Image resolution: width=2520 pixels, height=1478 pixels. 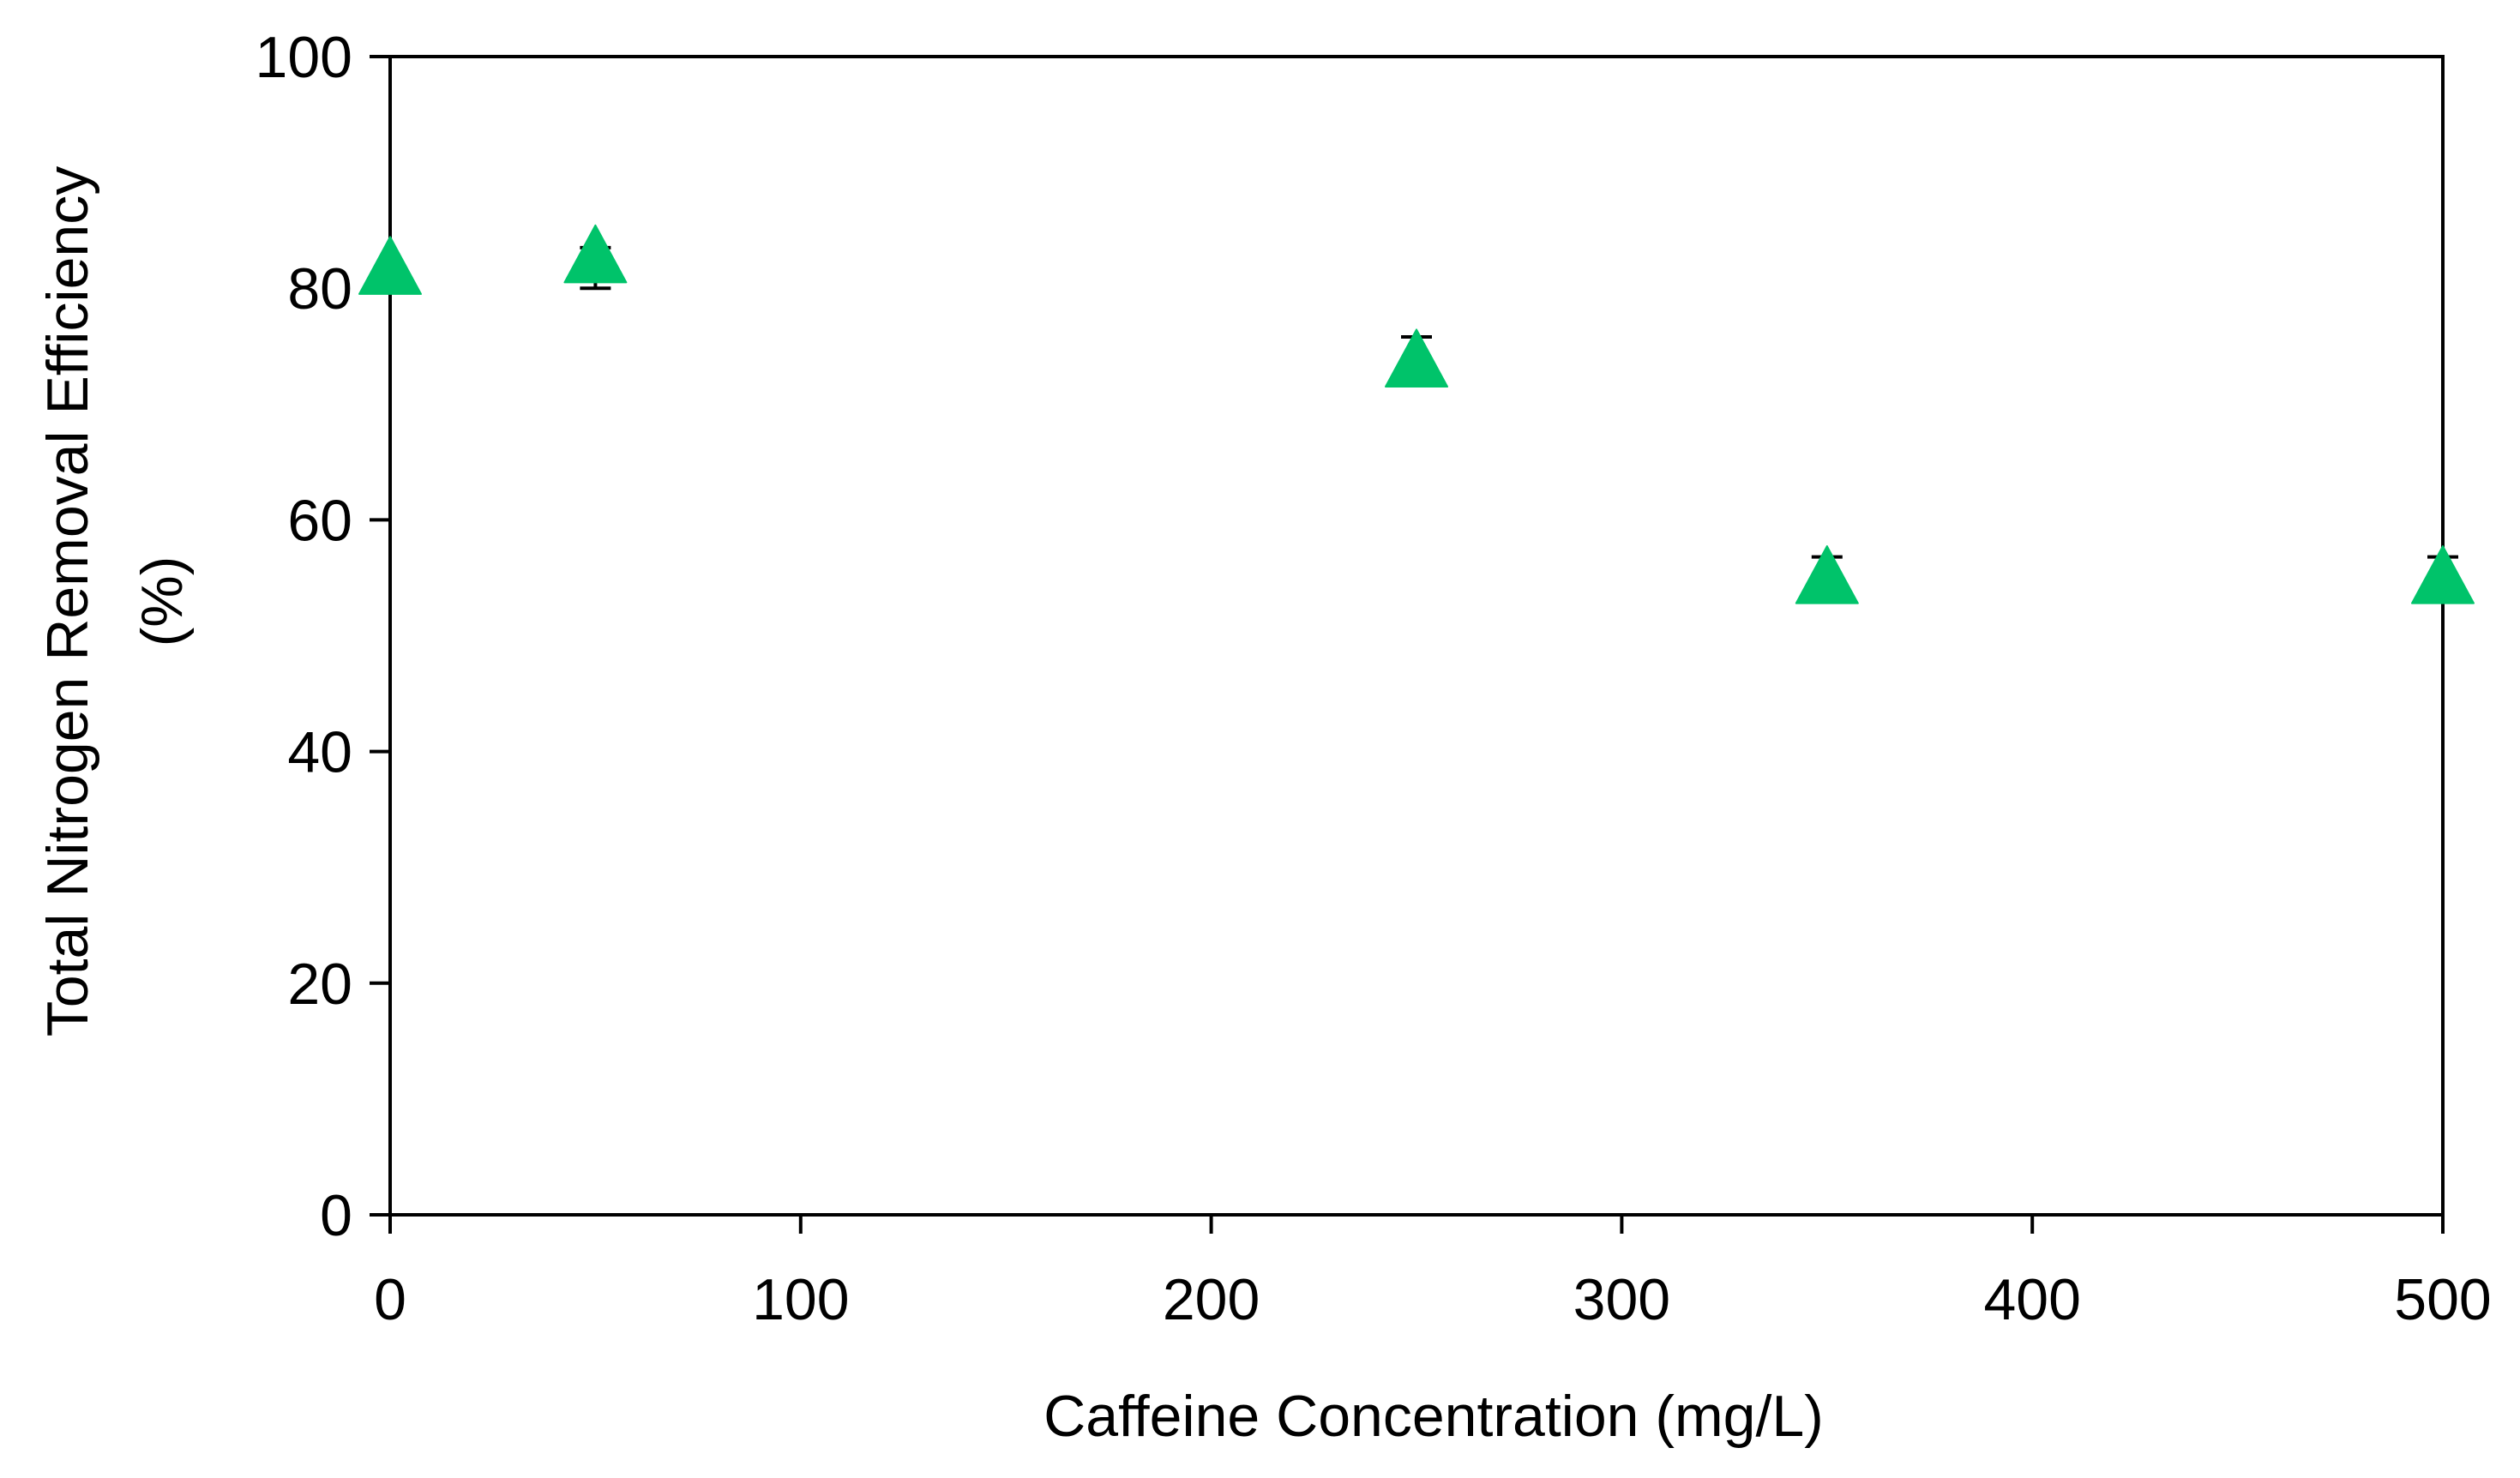 I want to click on x-axis-ticks: 0 100 200 300 400 500, so click(x=1433, y=1273).